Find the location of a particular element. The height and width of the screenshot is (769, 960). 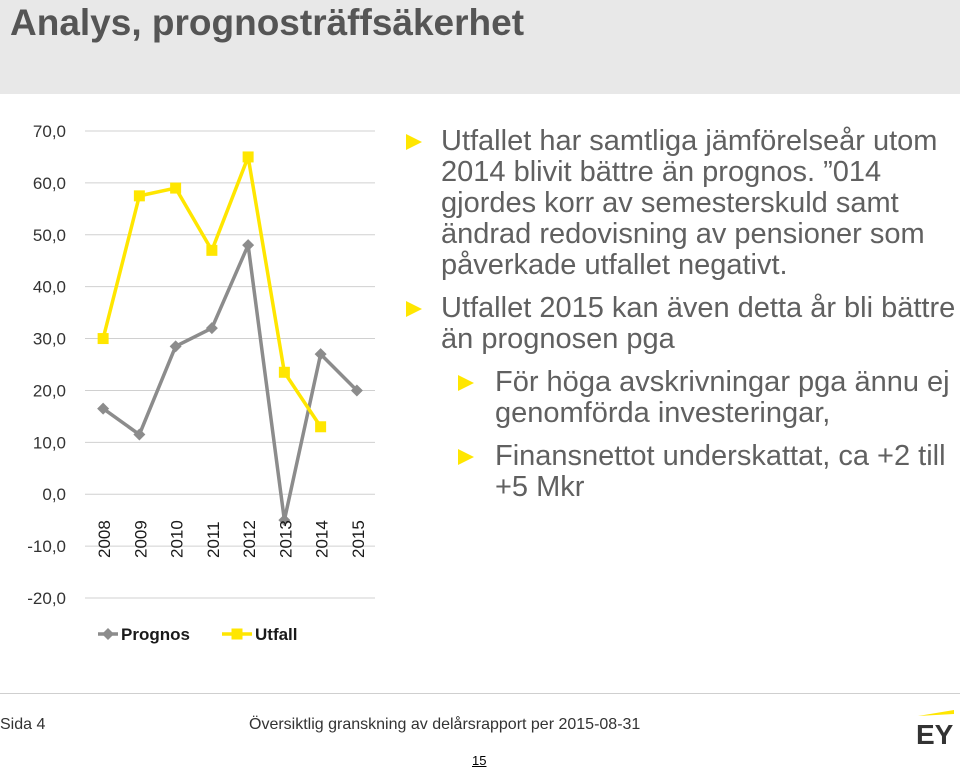

page-number: 15 is located at coordinates (479, 760).